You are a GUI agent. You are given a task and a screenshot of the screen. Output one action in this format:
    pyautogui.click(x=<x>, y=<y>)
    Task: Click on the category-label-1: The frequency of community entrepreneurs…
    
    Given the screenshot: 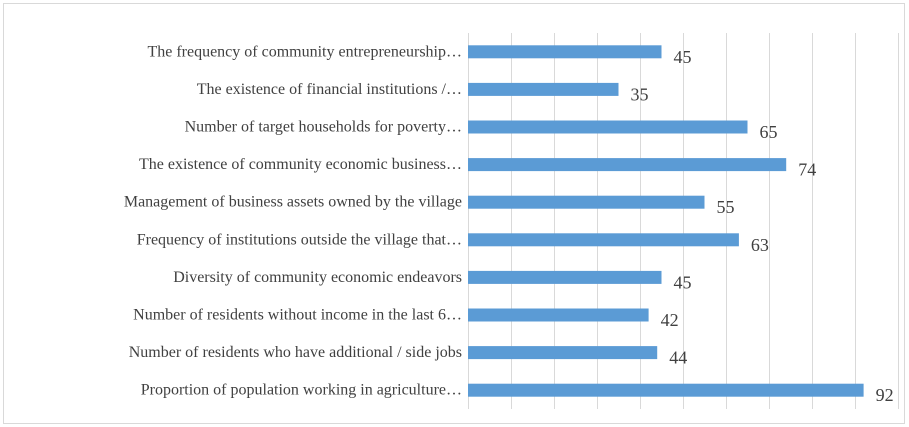 What is the action you would take?
    pyautogui.click(x=304, y=51)
    